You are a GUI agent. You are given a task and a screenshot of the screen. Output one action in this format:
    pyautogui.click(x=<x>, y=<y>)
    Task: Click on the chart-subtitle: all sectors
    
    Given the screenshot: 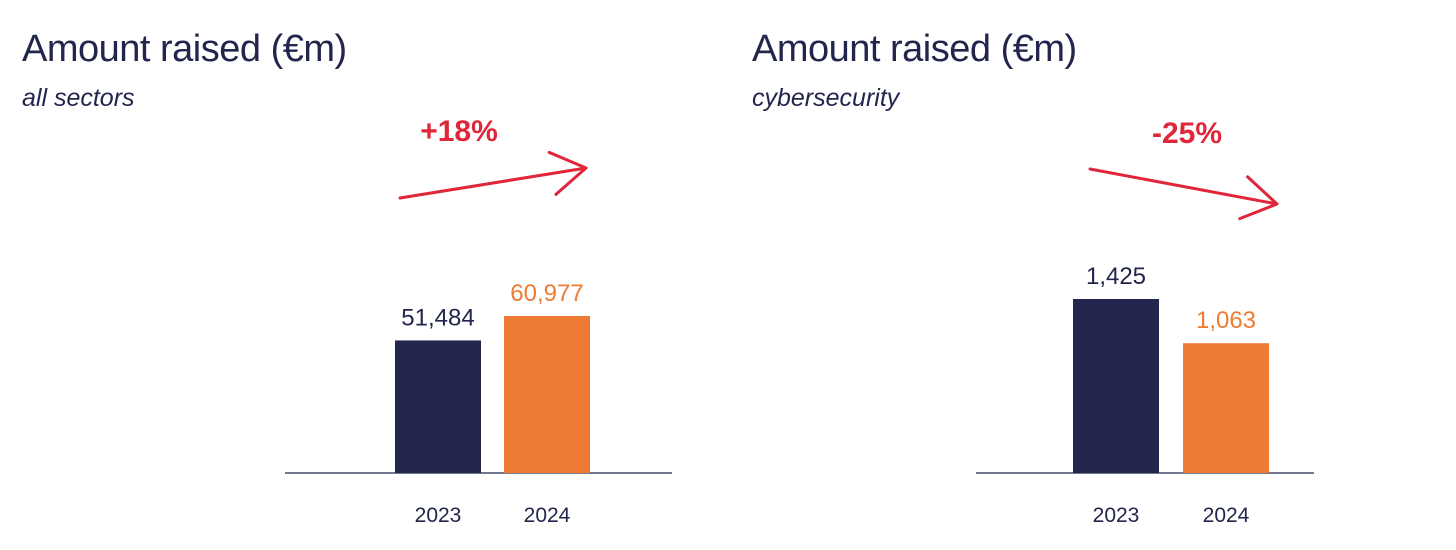 What is the action you would take?
    pyautogui.click(x=78, y=98)
    